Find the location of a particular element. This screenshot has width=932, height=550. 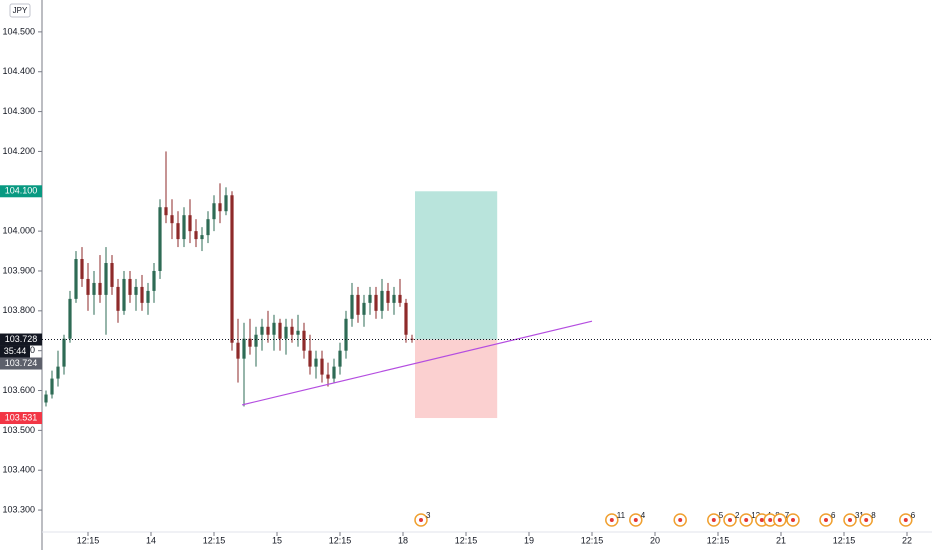

price-tag-label: 104.100 is located at coordinates (21, 191).